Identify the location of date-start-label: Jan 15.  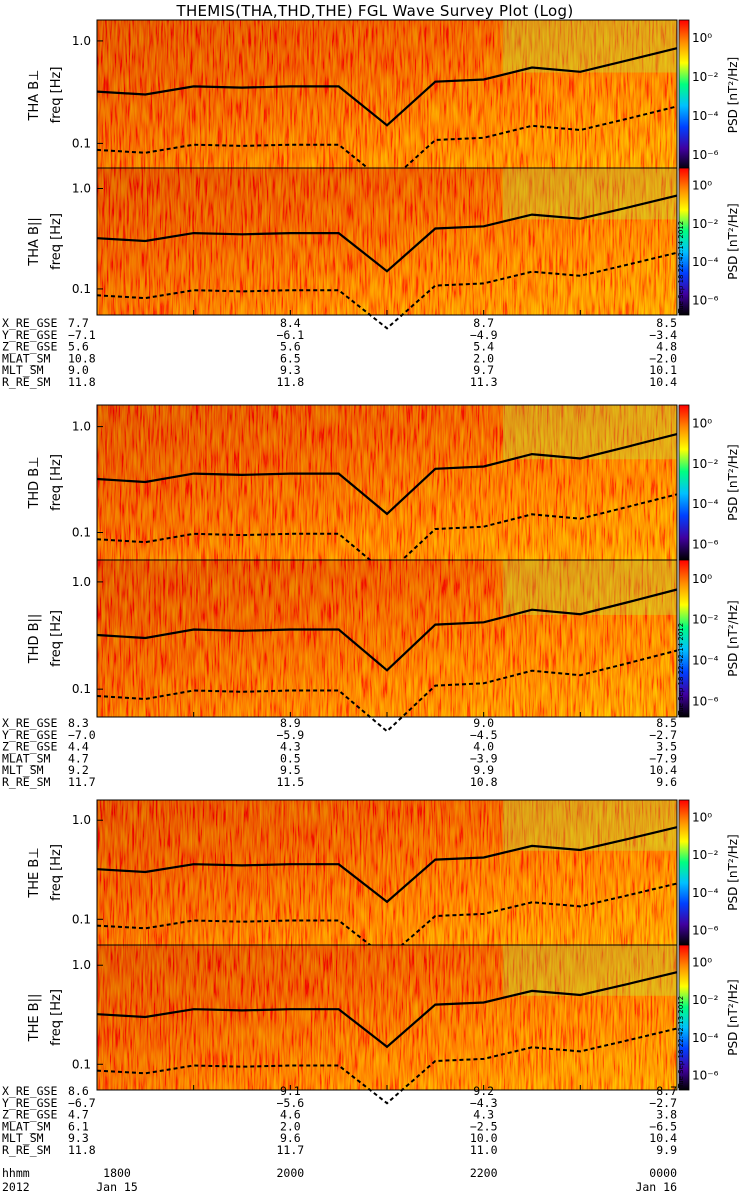
(117, 1187).